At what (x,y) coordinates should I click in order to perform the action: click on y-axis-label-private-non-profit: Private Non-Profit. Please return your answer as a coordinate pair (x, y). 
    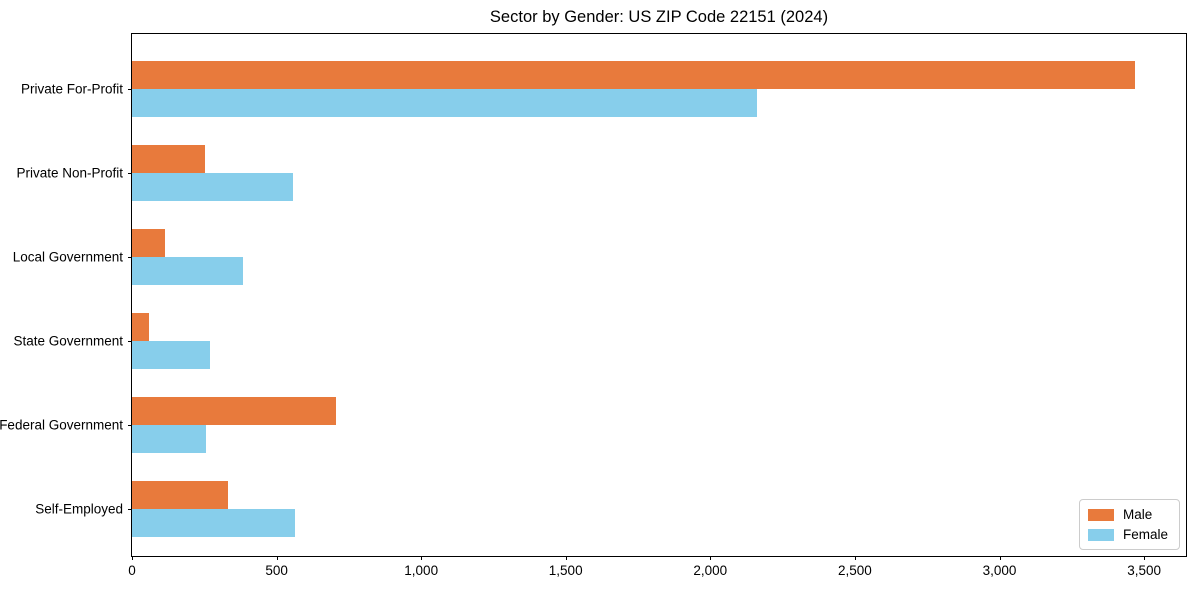
    Looking at the image, I should click on (69, 173).